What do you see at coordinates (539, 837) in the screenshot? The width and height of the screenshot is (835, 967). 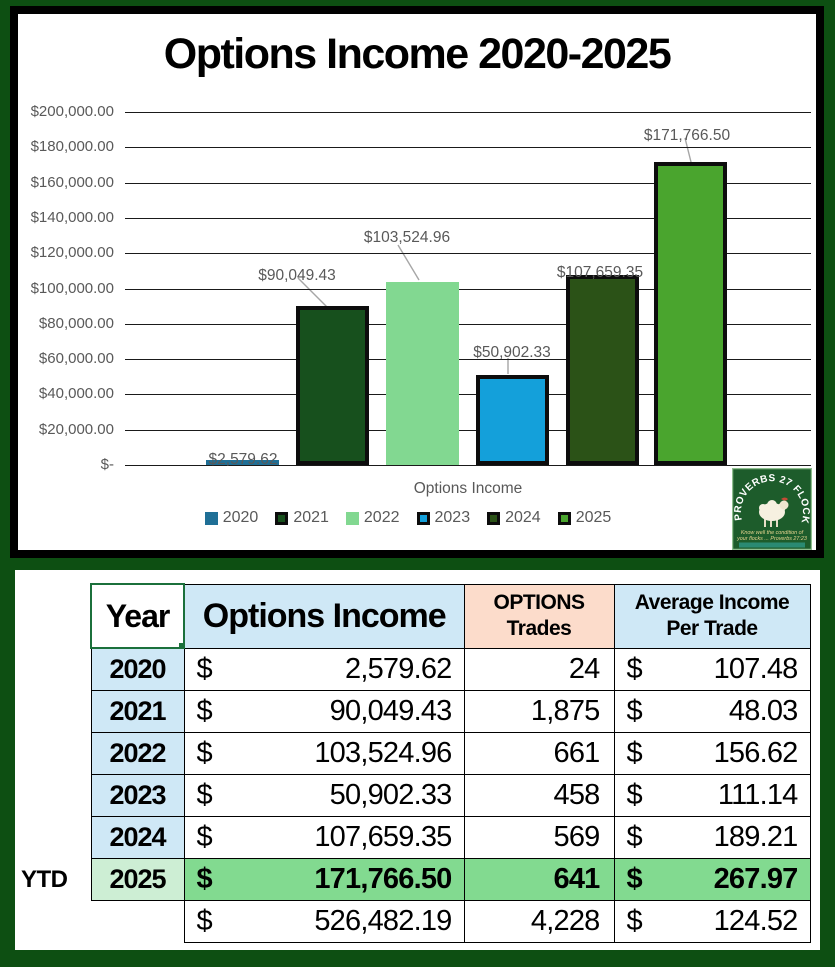 I see `trades-cell-2024: 569` at bounding box center [539, 837].